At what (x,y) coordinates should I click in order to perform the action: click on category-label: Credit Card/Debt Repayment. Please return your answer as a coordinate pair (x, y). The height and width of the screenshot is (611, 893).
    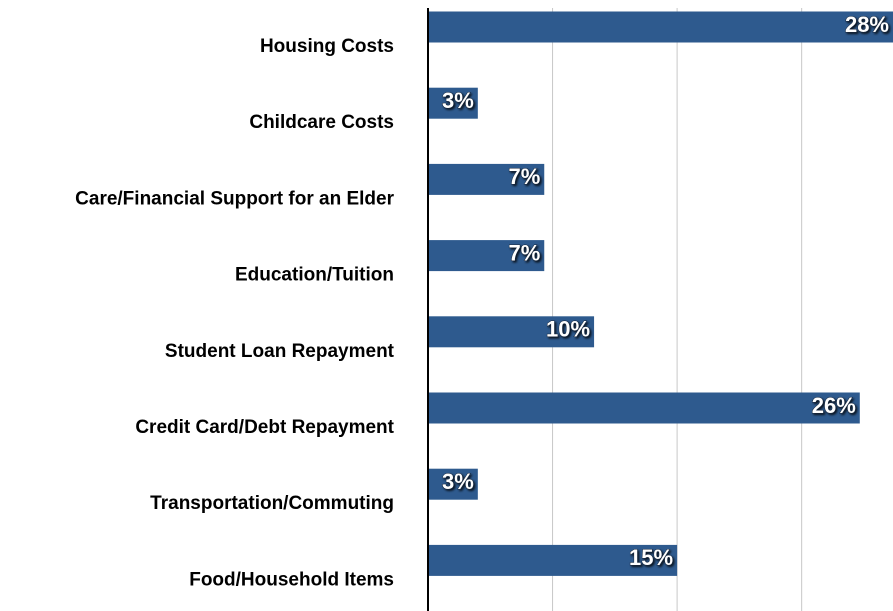
    Looking at the image, I should click on (264, 427).